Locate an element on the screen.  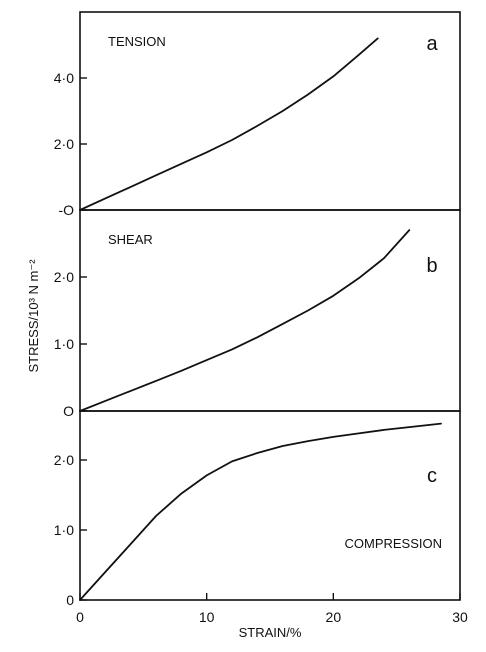
panel-b-letter: b is located at coordinates (431, 266).